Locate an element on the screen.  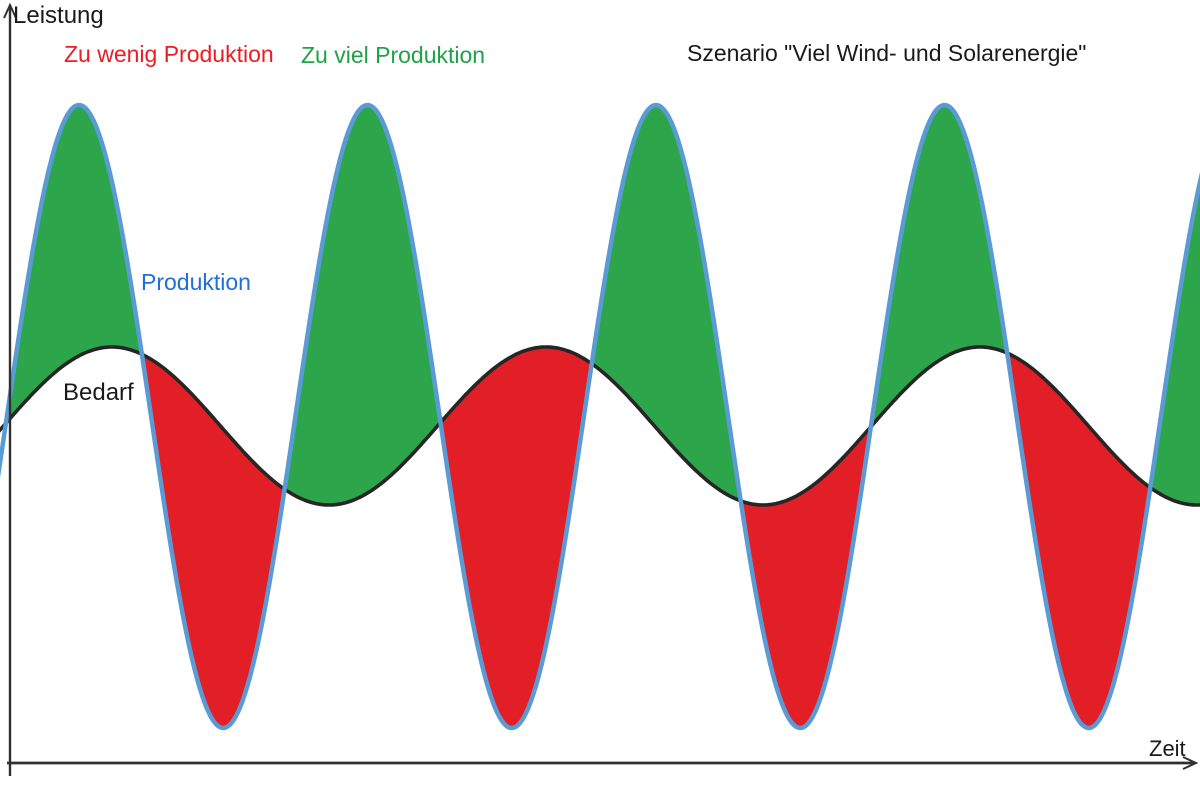
deficit-legend-label: Zu wenig Produktion is located at coordinates (169, 54).